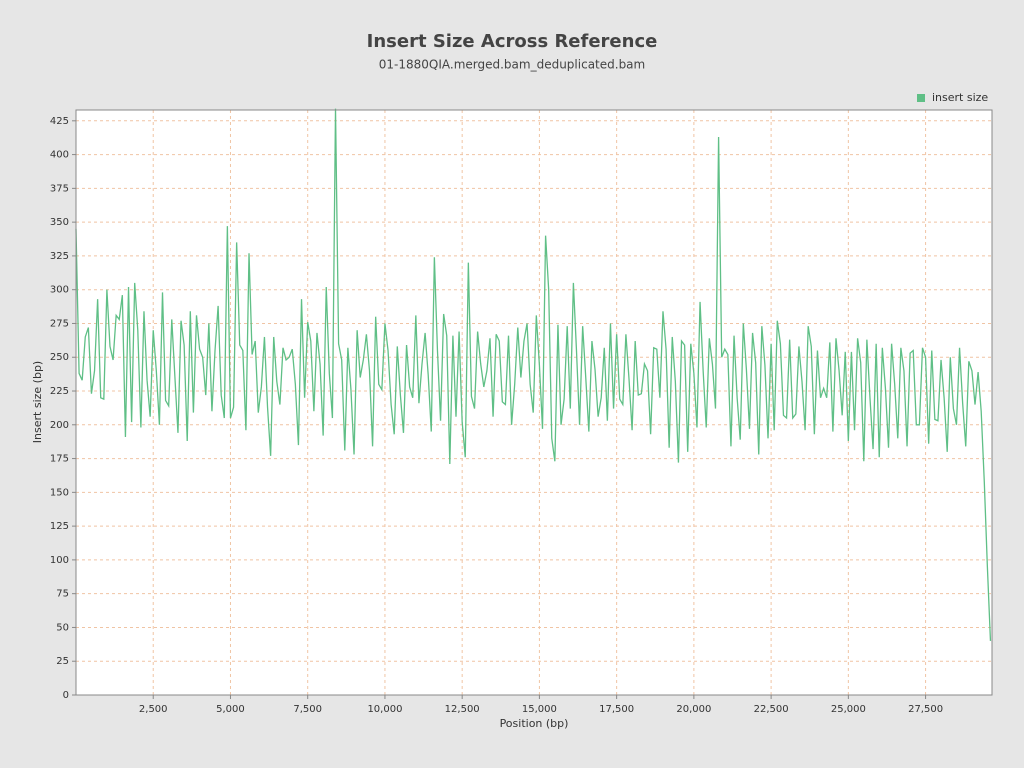 The image size is (1024, 768). I want to click on y-tick-label: 0, so click(66, 695).